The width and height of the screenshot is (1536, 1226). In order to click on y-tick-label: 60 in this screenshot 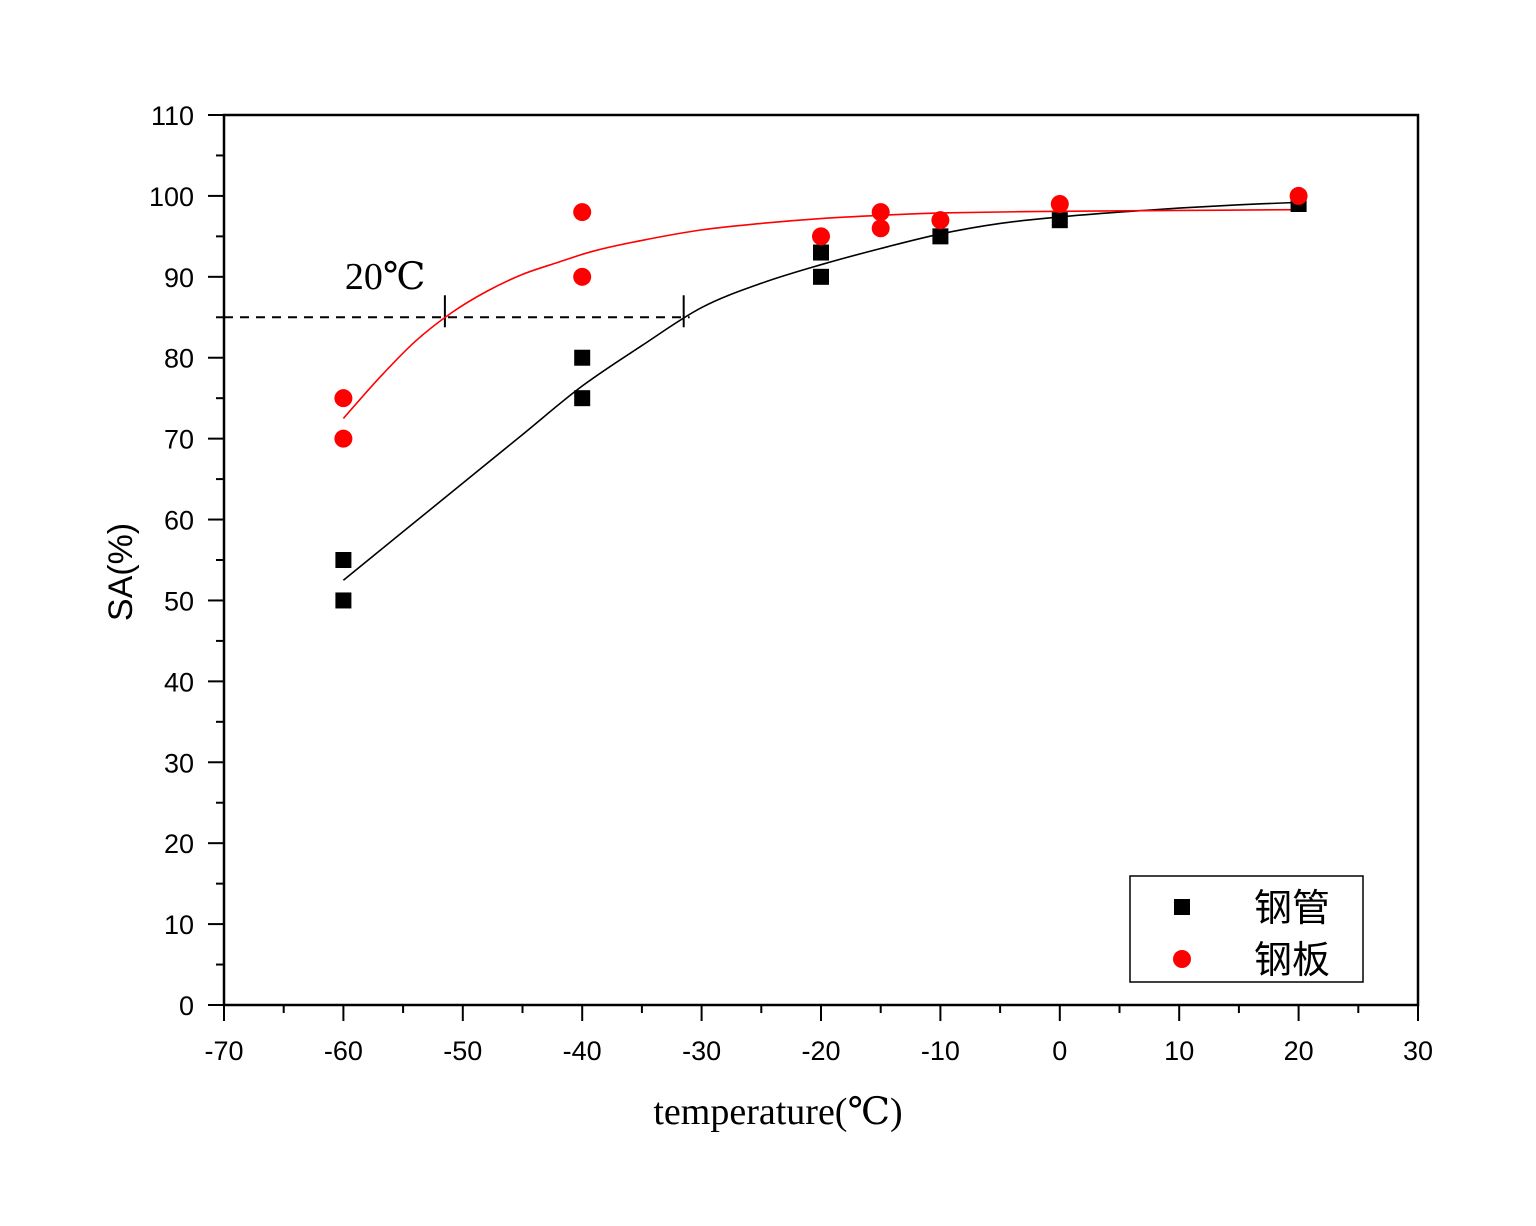, I will do `click(179, 521)`.